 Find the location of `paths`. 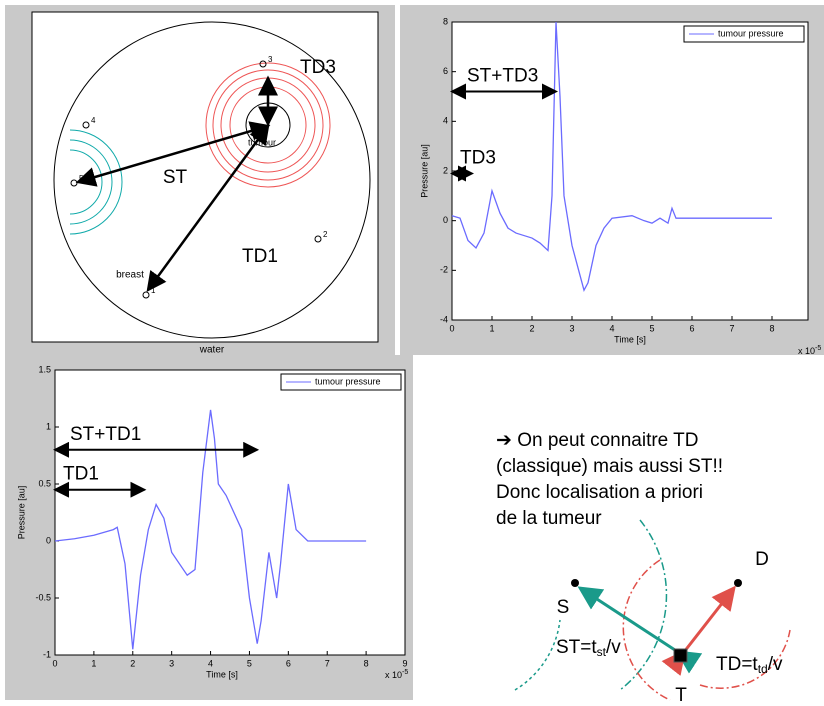

paths is located at coordinates (176, 184).